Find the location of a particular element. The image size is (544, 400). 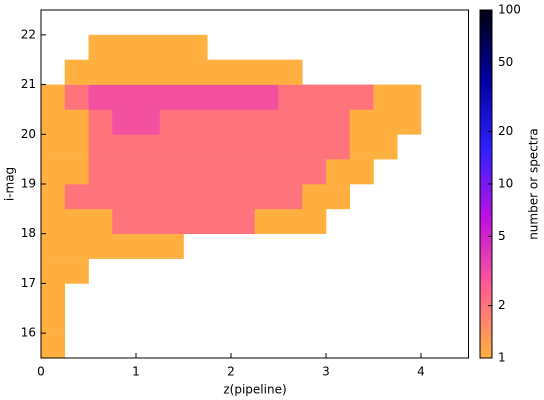

y-tick-label: 21 is located at coordinates (28, 84).